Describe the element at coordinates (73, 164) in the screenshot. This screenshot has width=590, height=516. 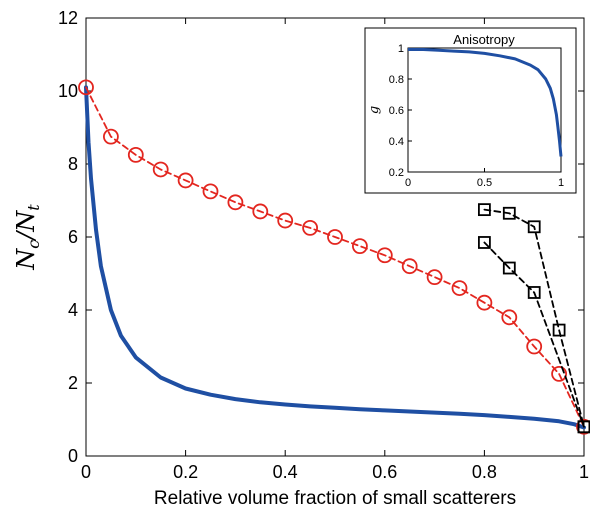
I see `y-tick-label: 8` at that location.